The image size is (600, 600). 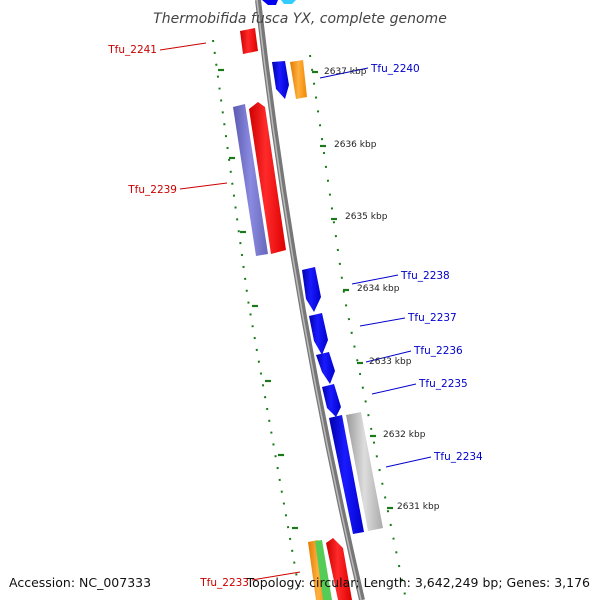 I want to click on gene-label-tfu-2236: Tfu_2236, so click(x=438, y=351).